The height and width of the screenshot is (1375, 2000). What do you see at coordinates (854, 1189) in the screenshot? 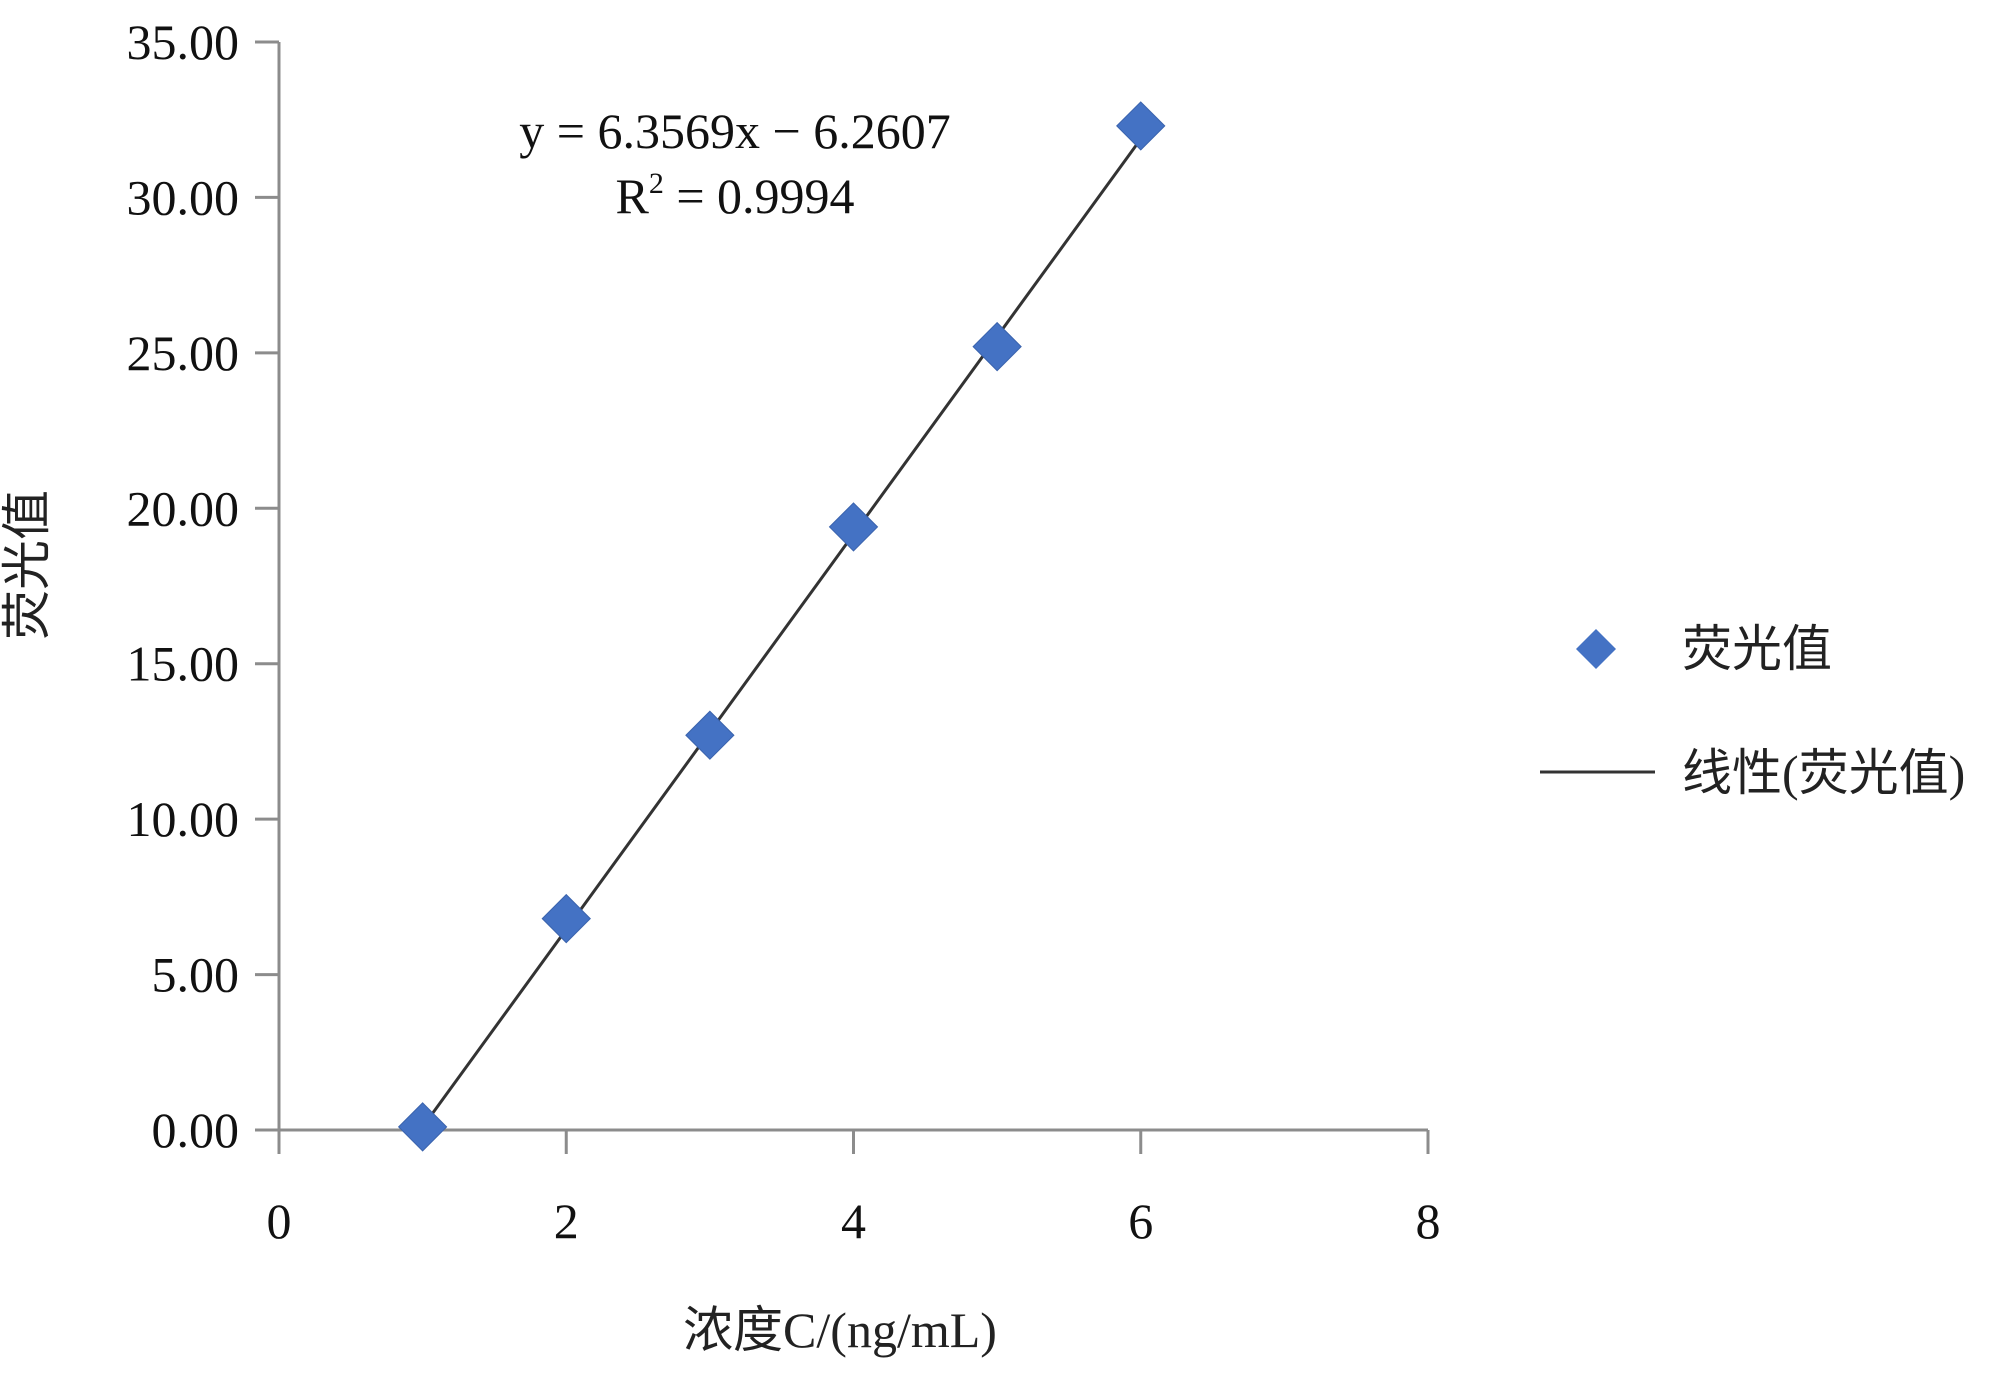
I see `x-ticks: 0 2 4 6 8` at bounding box center [854, 1189].